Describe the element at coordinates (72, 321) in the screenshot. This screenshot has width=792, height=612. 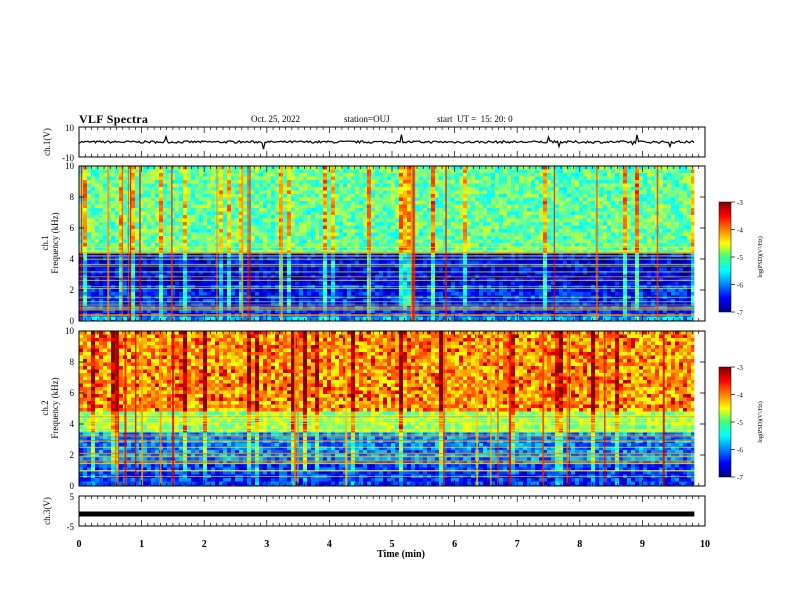
I see `ch1-spec-ytick-0: 0` at that location.